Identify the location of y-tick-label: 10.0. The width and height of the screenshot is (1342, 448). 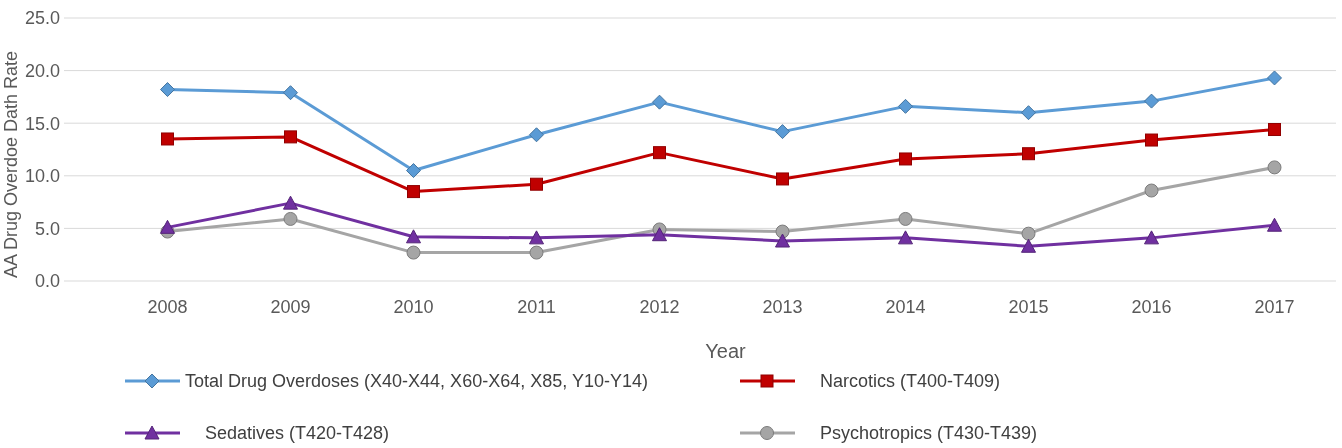
(42, 176).